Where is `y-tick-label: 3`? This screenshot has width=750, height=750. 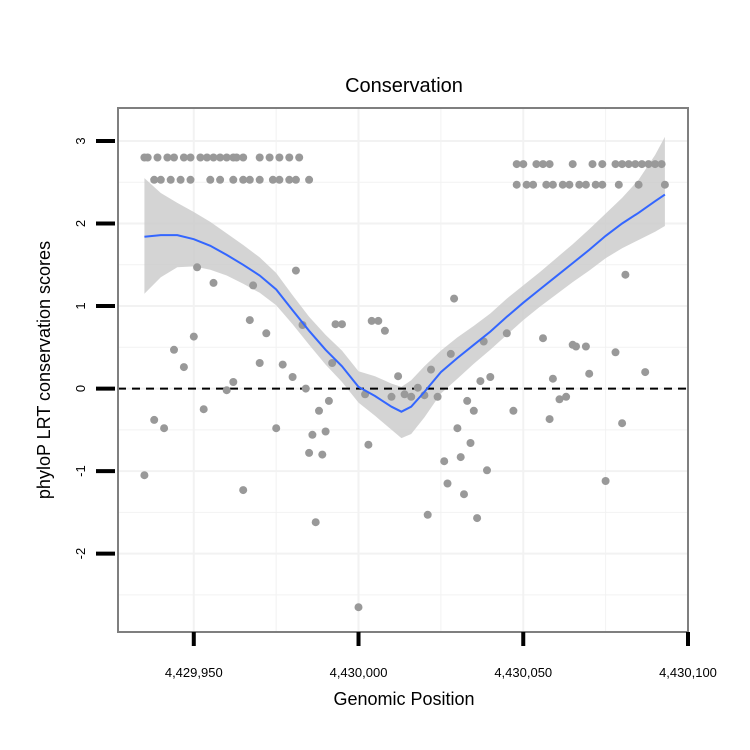 y-tick-label: 3 is located at coordinates (80, 140).